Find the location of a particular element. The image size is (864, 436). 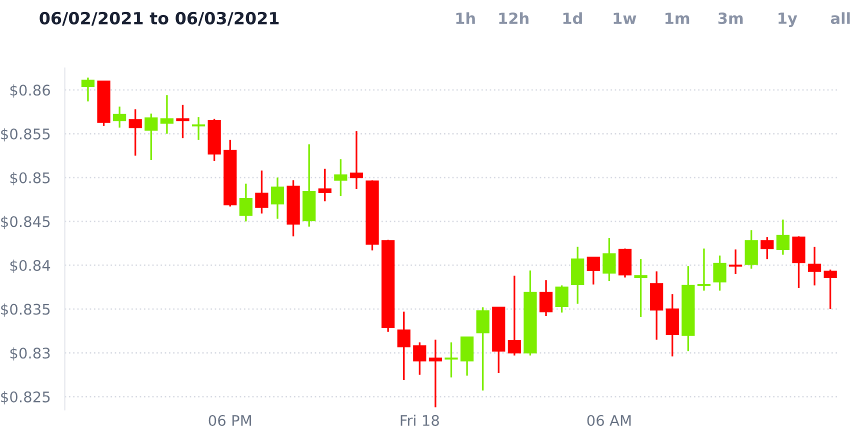

y-tick-label: $0.83 is located at coordinates (30, 354).